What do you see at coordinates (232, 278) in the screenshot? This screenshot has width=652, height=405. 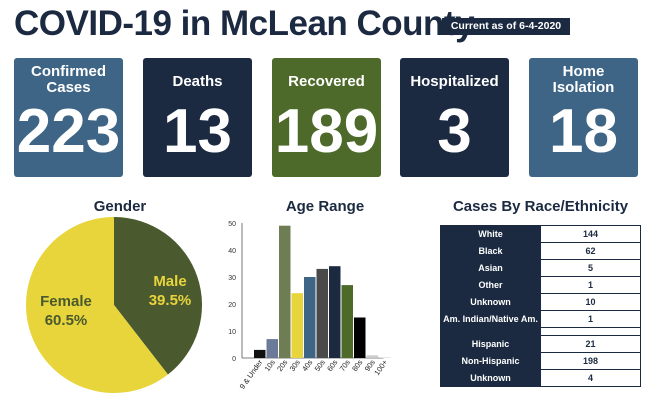 I see `y-tick-label: 30` at bounding box center [232, 278].